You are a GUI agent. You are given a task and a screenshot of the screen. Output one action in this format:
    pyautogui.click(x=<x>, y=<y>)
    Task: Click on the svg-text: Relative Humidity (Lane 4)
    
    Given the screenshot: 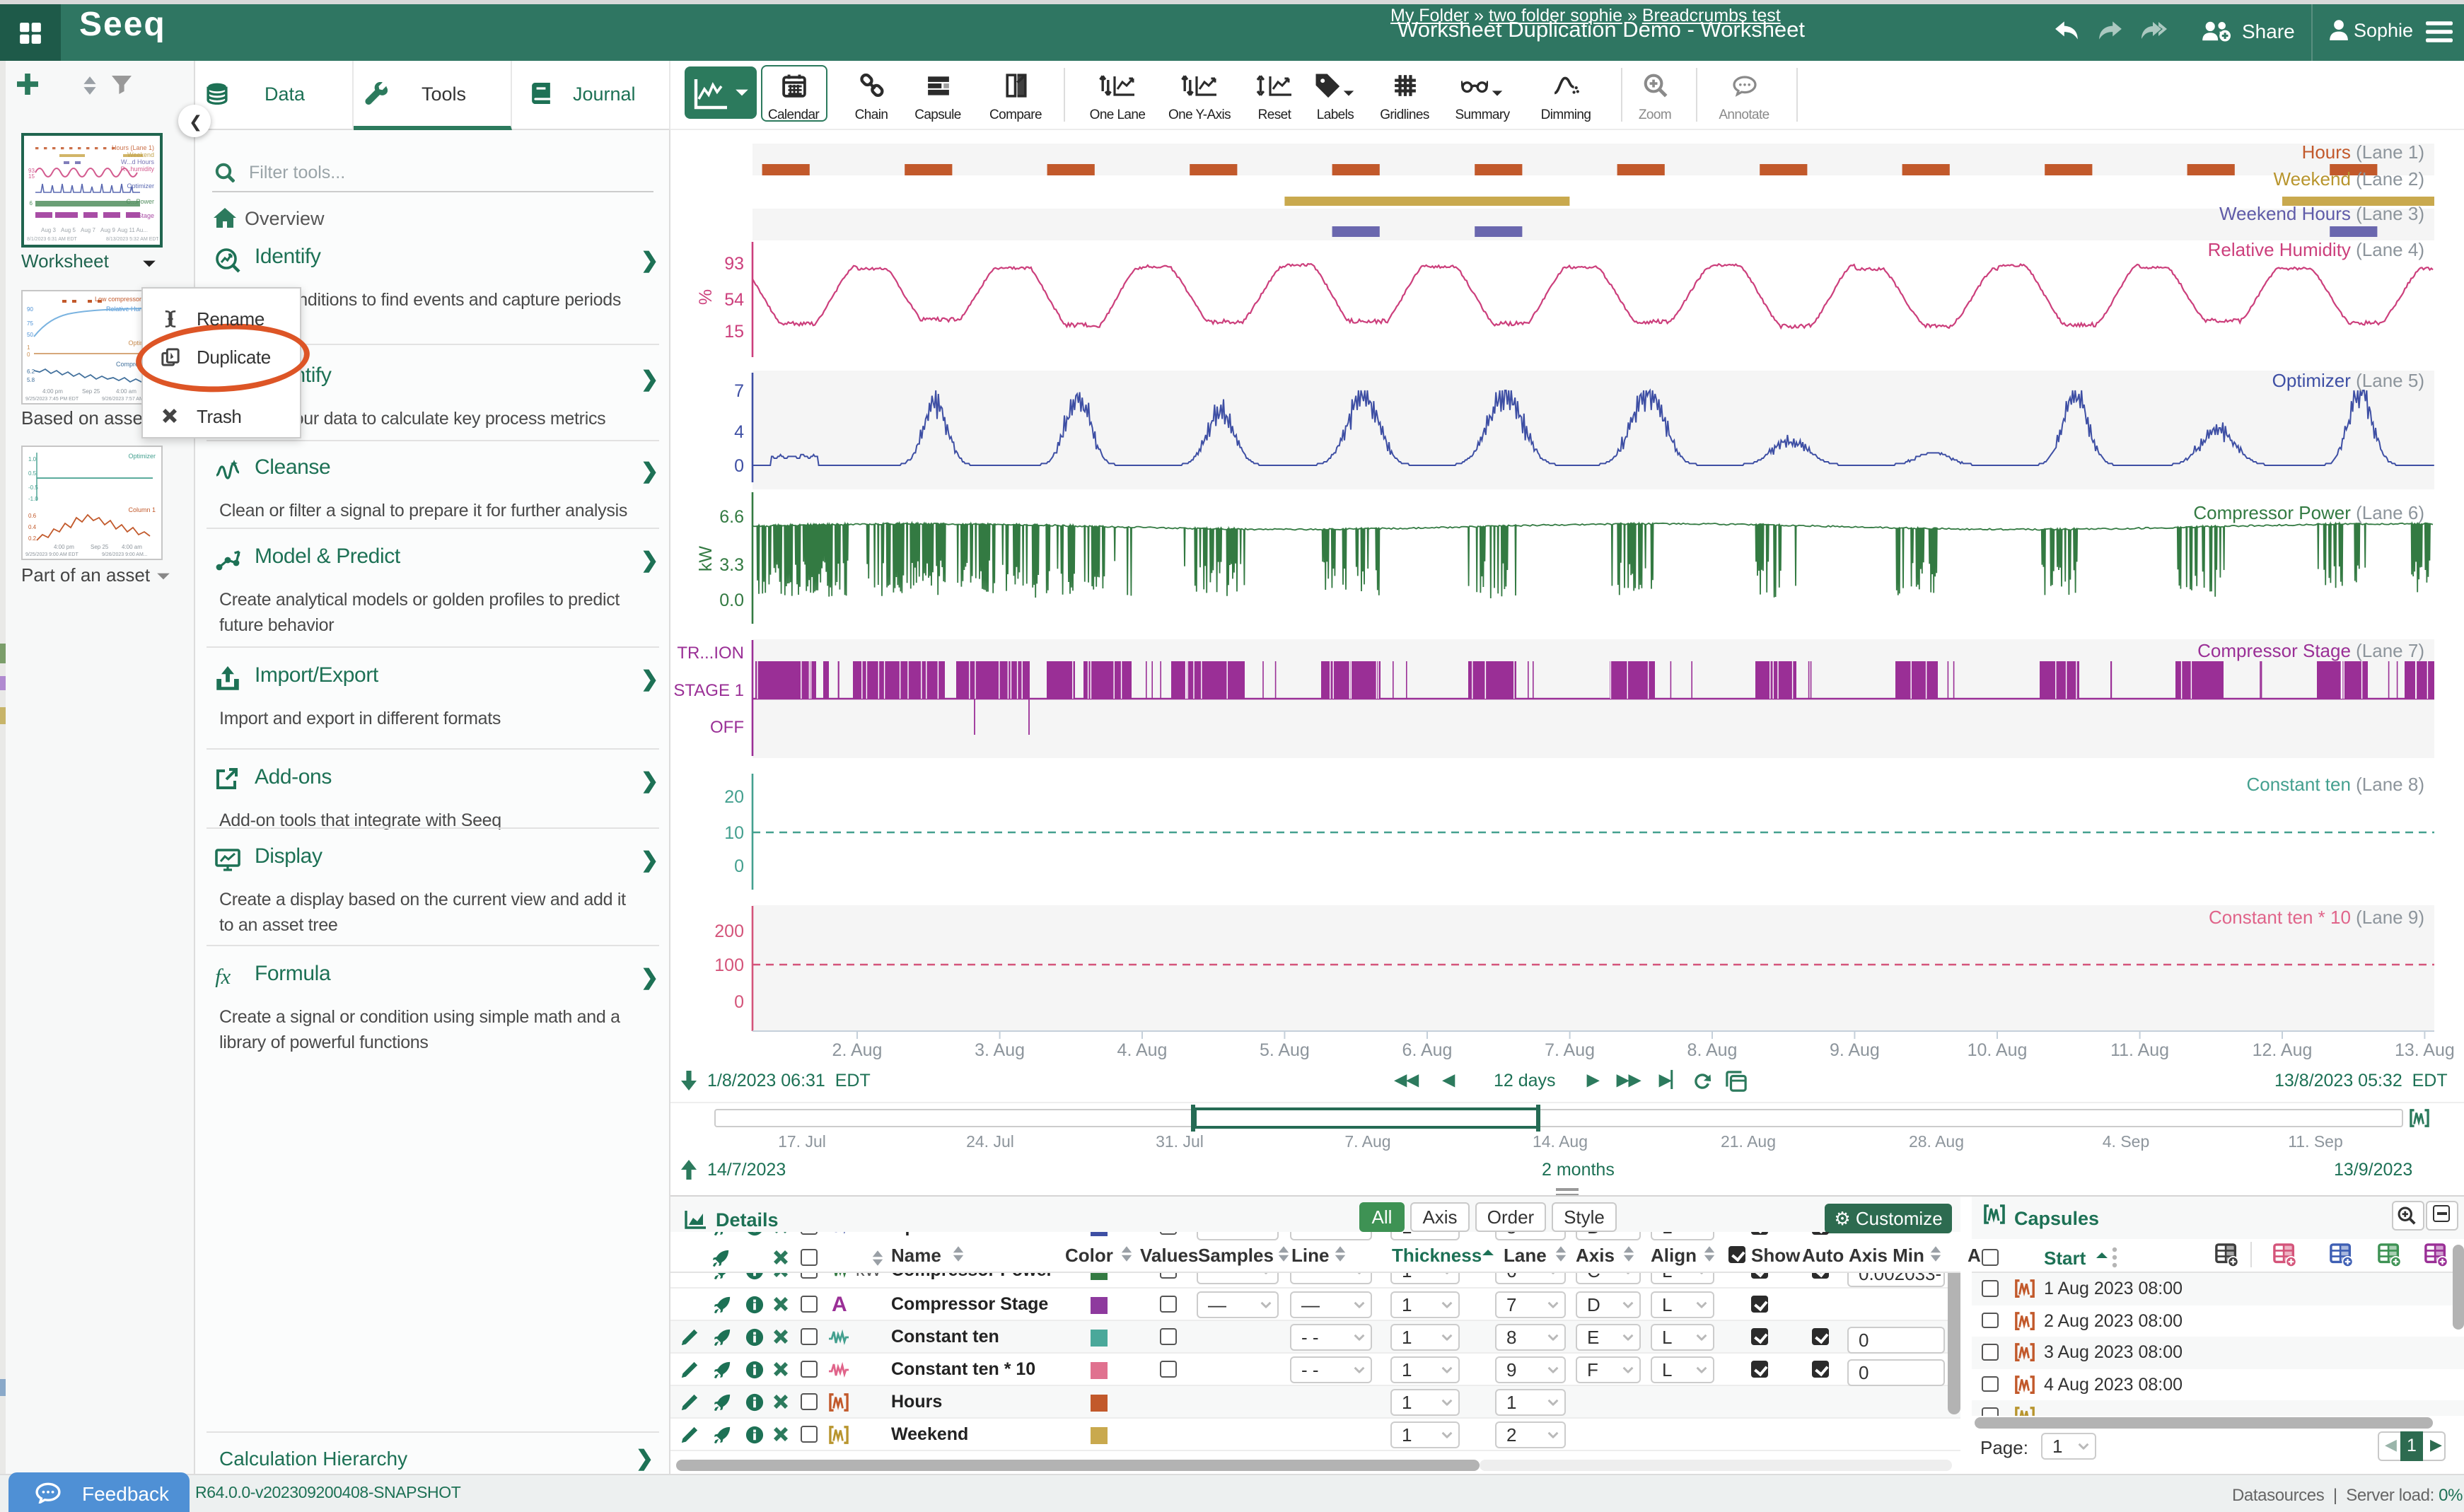 What is the action you would take?
    pyautogui.click(x=2316, y=249)
    